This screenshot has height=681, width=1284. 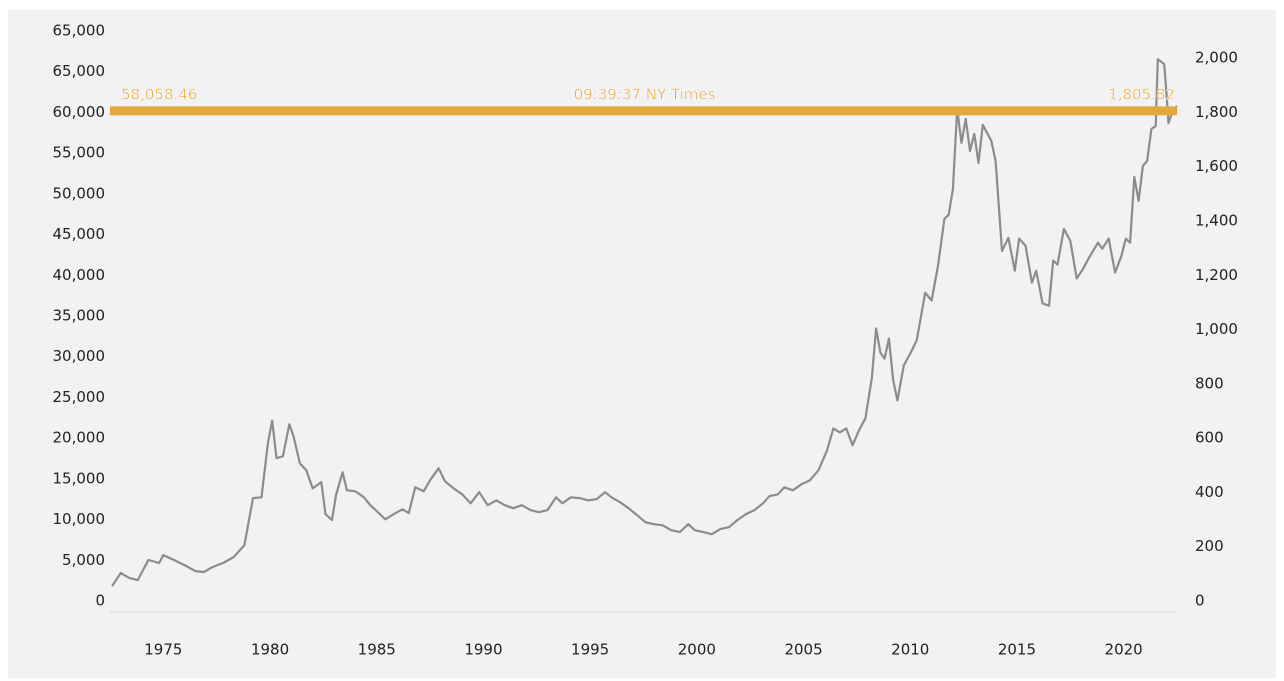 I want to click on x-tick-label: 2005, so click(x=803, y=650).